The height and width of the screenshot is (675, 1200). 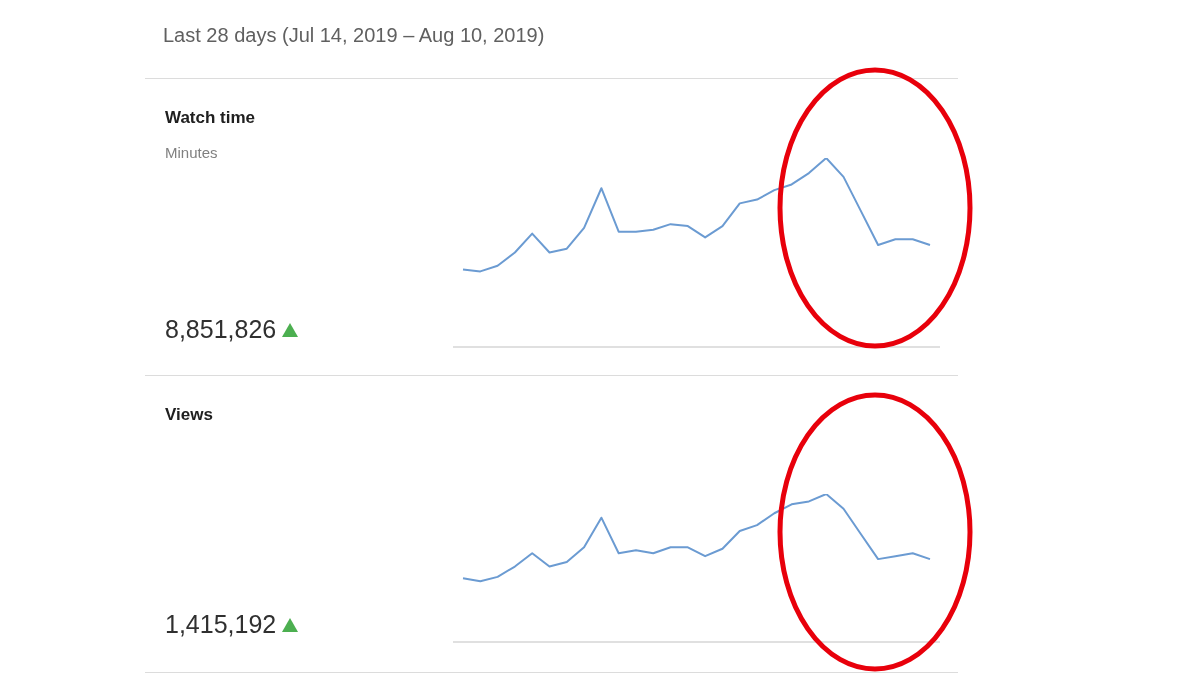 I want to click on text: 1,415,192, so click(x=221, y=624).